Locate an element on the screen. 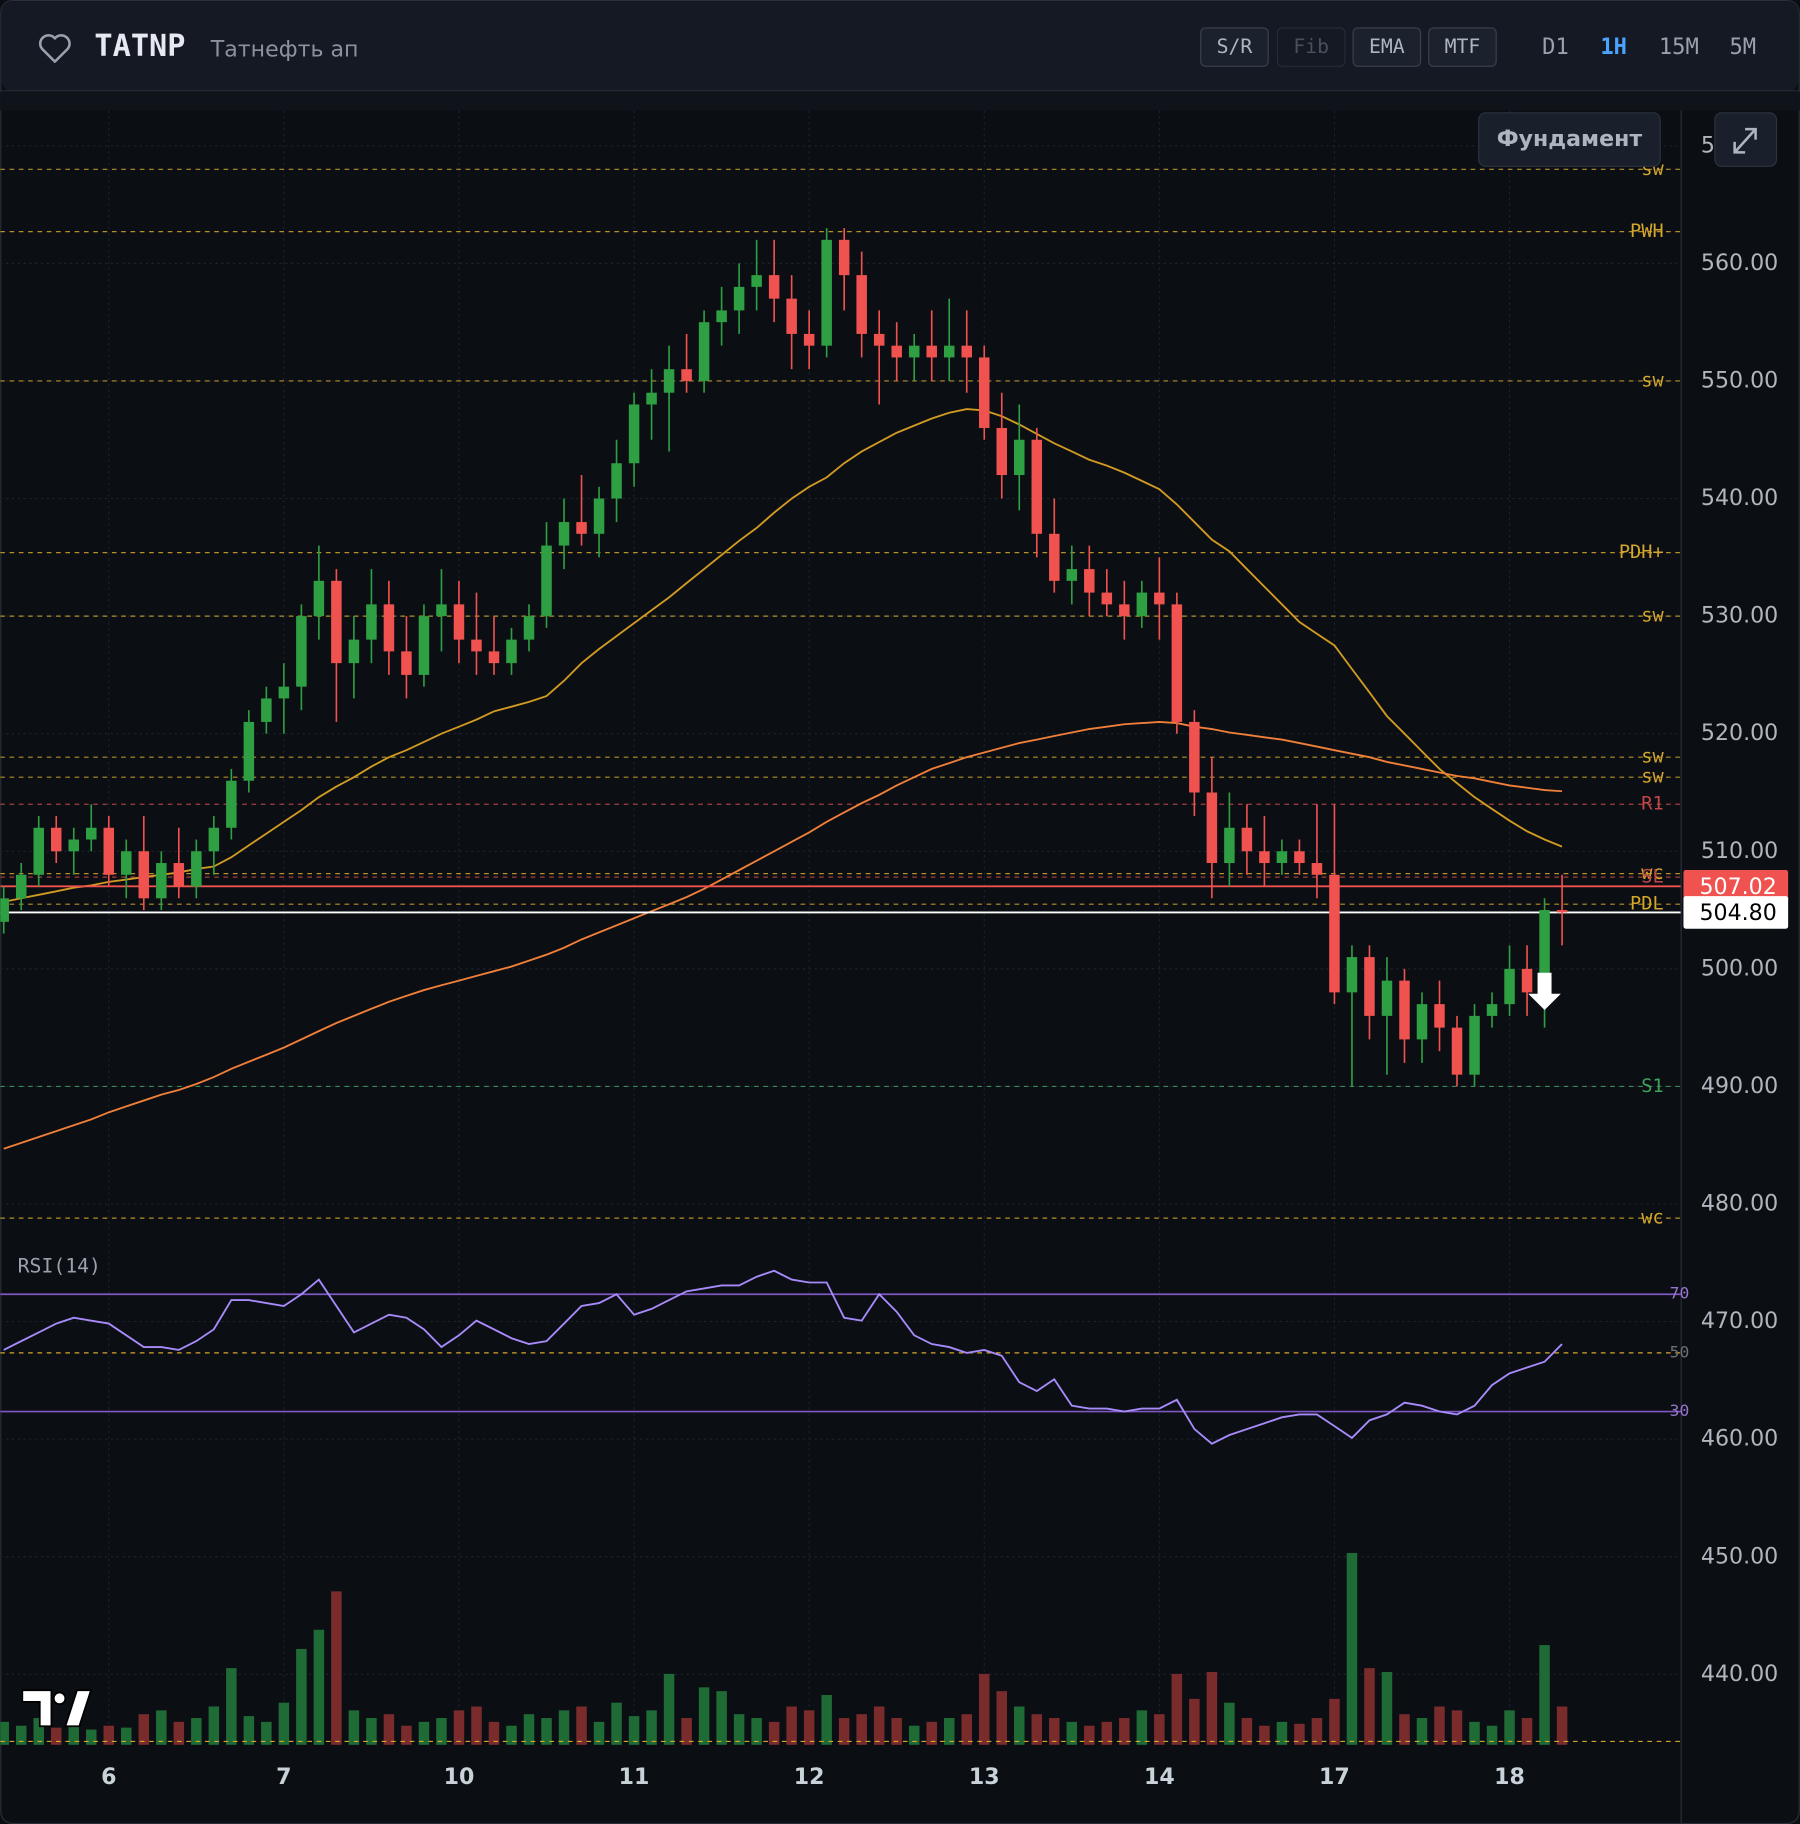 The image size is (1800, 1824). y-tick-label: 490.00 is located at coordinates (1739, 1086).